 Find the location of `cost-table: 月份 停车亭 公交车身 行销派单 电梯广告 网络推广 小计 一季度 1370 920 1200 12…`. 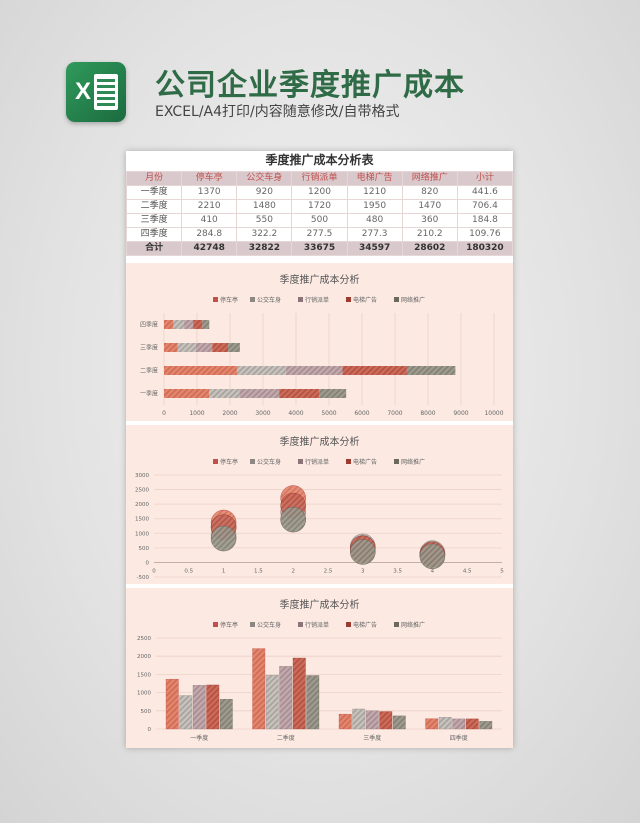

cost-table: 月份 停车亭 公交车身 行销派单 电梯广告 网络推广 小计 一季度 1370 920 1200 12… is located at coordinates (319, 213).